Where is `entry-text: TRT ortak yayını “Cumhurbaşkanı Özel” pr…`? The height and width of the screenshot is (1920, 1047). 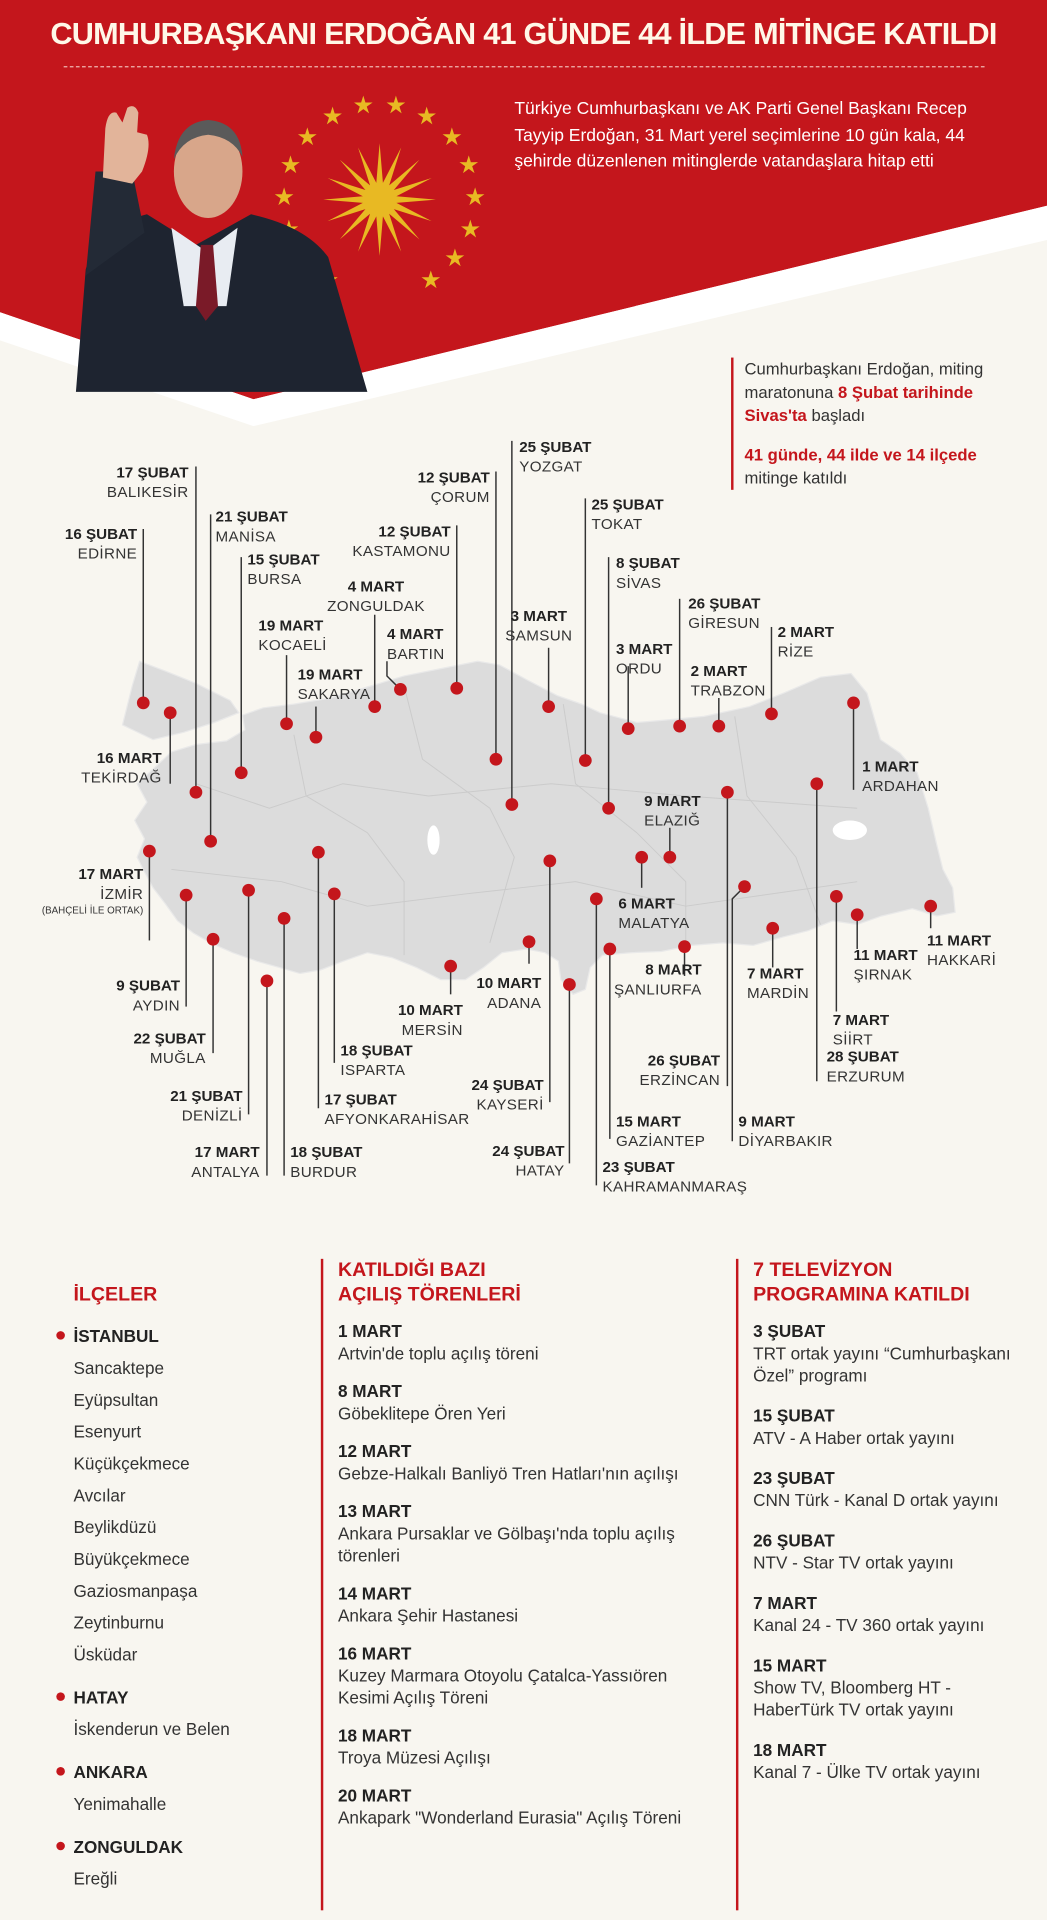
entry-text: TRT ortak yayını “Cumhurbaşkanı Özel” pr… is located at coordinates (882, 1364).